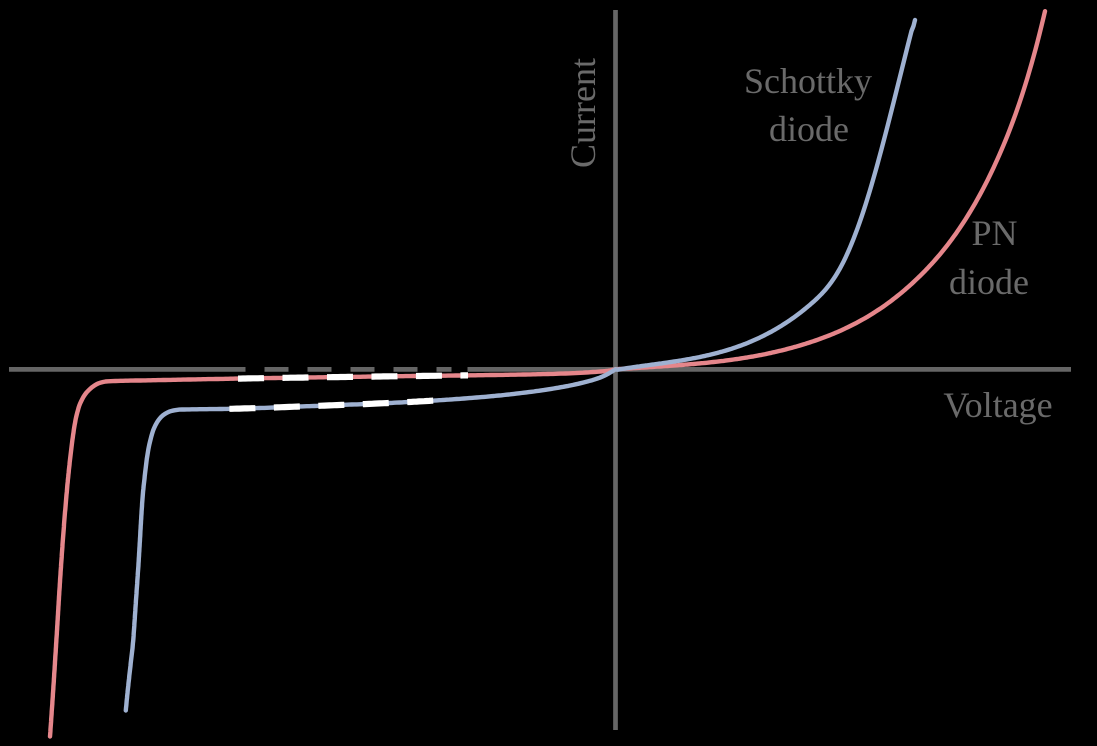  What do you see at coordinates (997, 405) in the screenshot?
I see `svg-text: Voltage` at bounding box center [997, 405].